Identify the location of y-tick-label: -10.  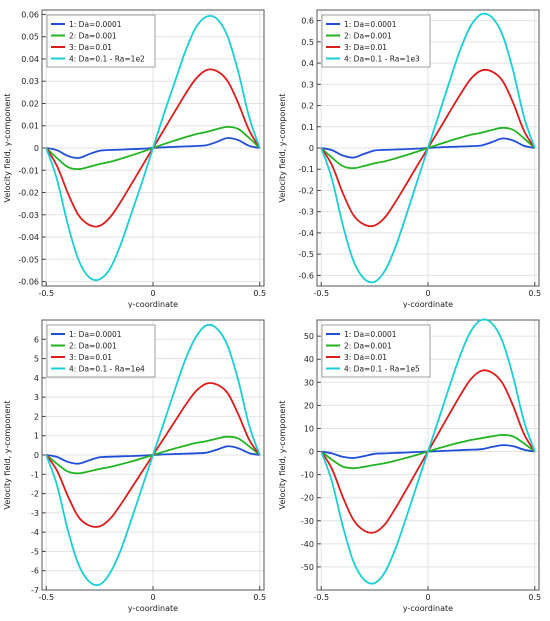
(307, 475).